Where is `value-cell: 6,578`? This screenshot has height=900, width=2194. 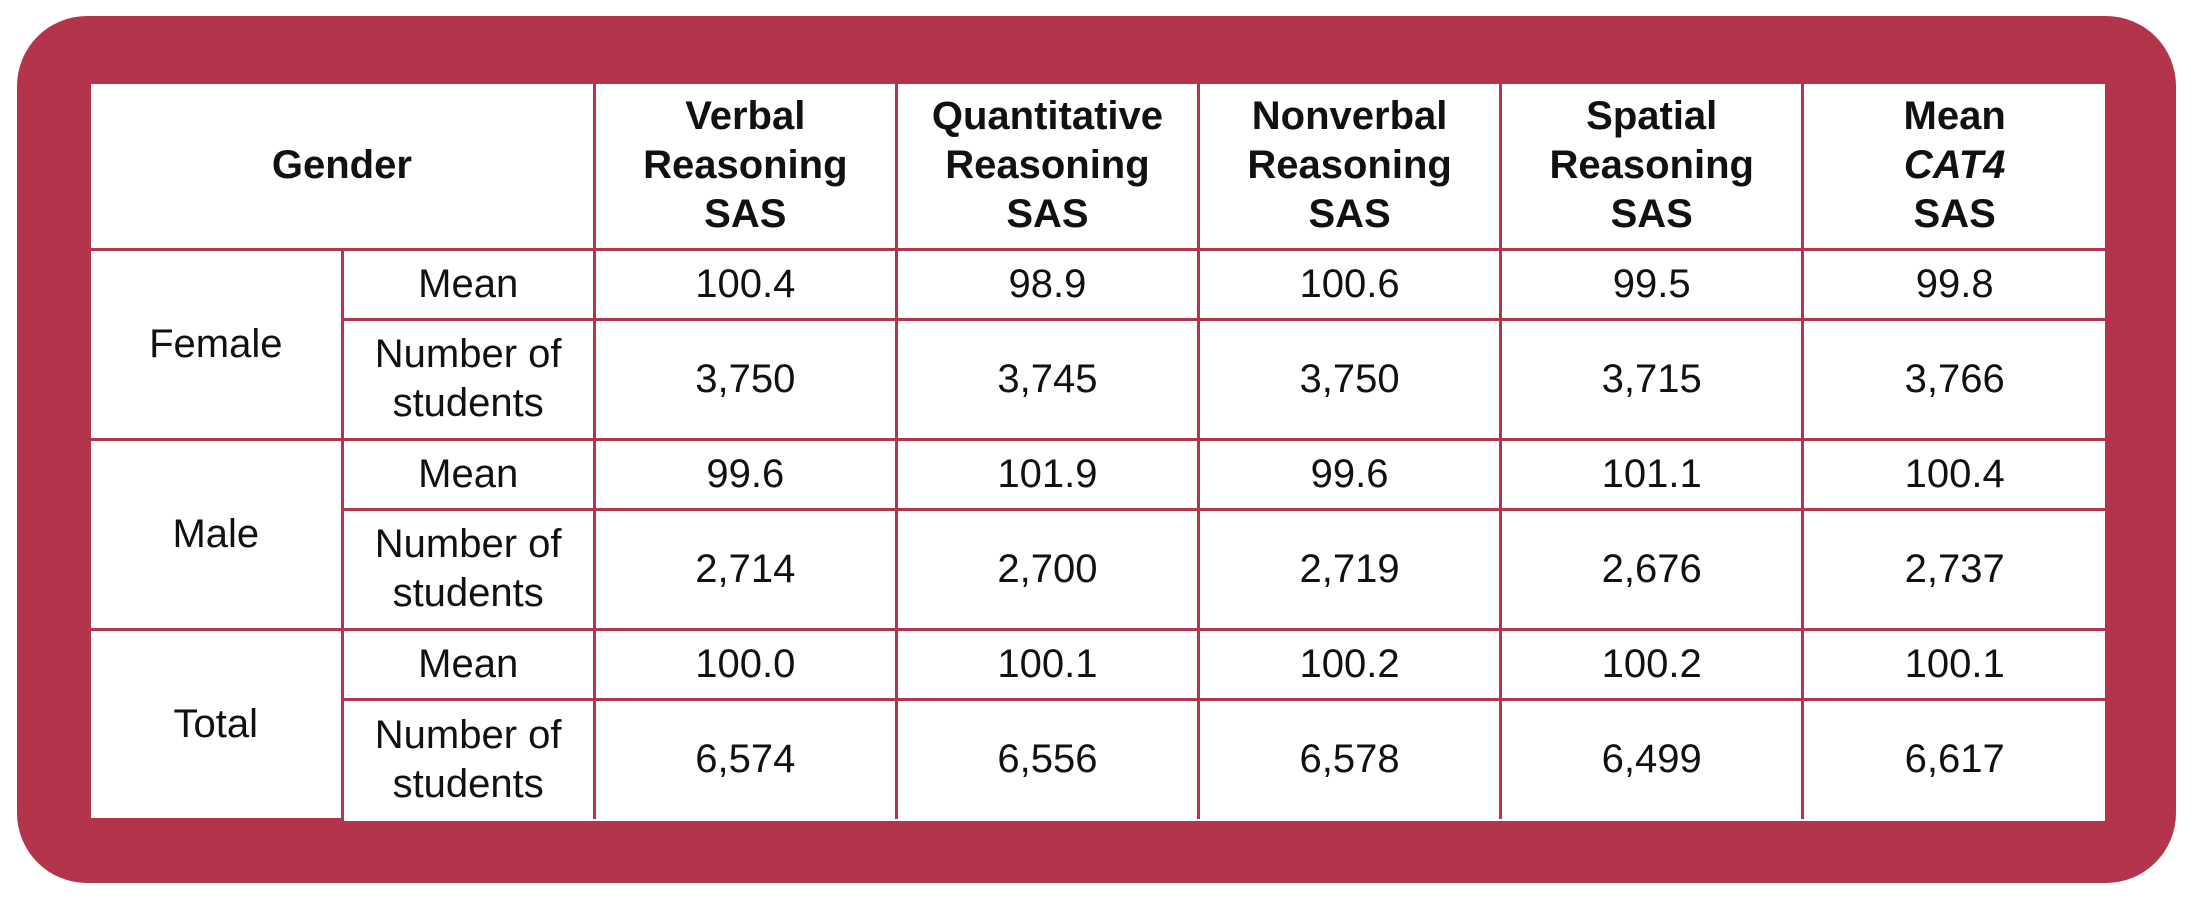 value-cell: 6,578 is located at coordinates (1350, 758).